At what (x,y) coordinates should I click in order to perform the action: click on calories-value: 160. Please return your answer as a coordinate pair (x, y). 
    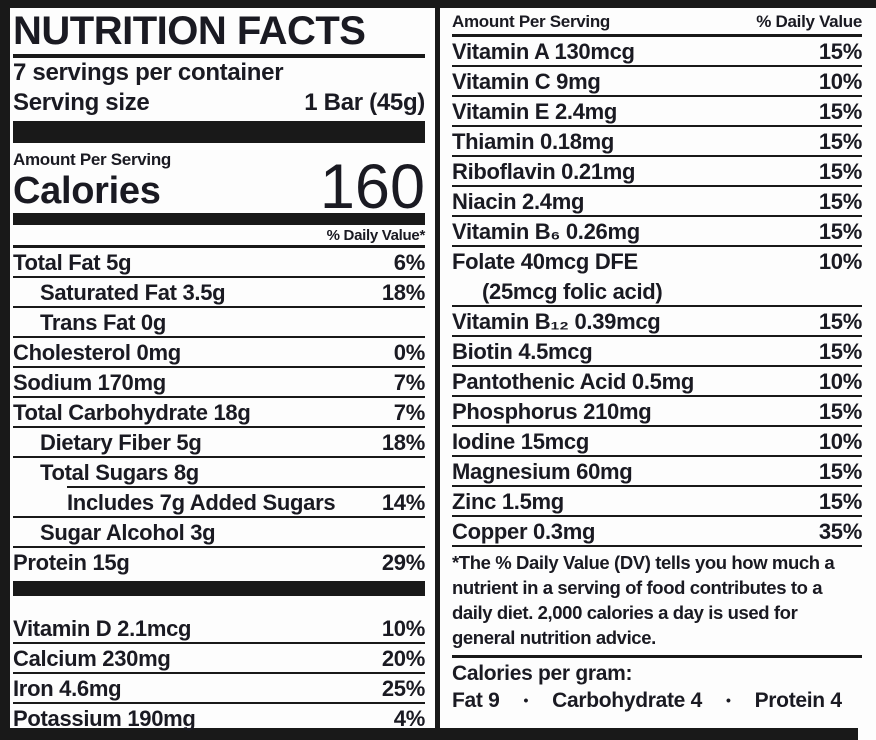
    Looking at the image, I should click on (372, 187).